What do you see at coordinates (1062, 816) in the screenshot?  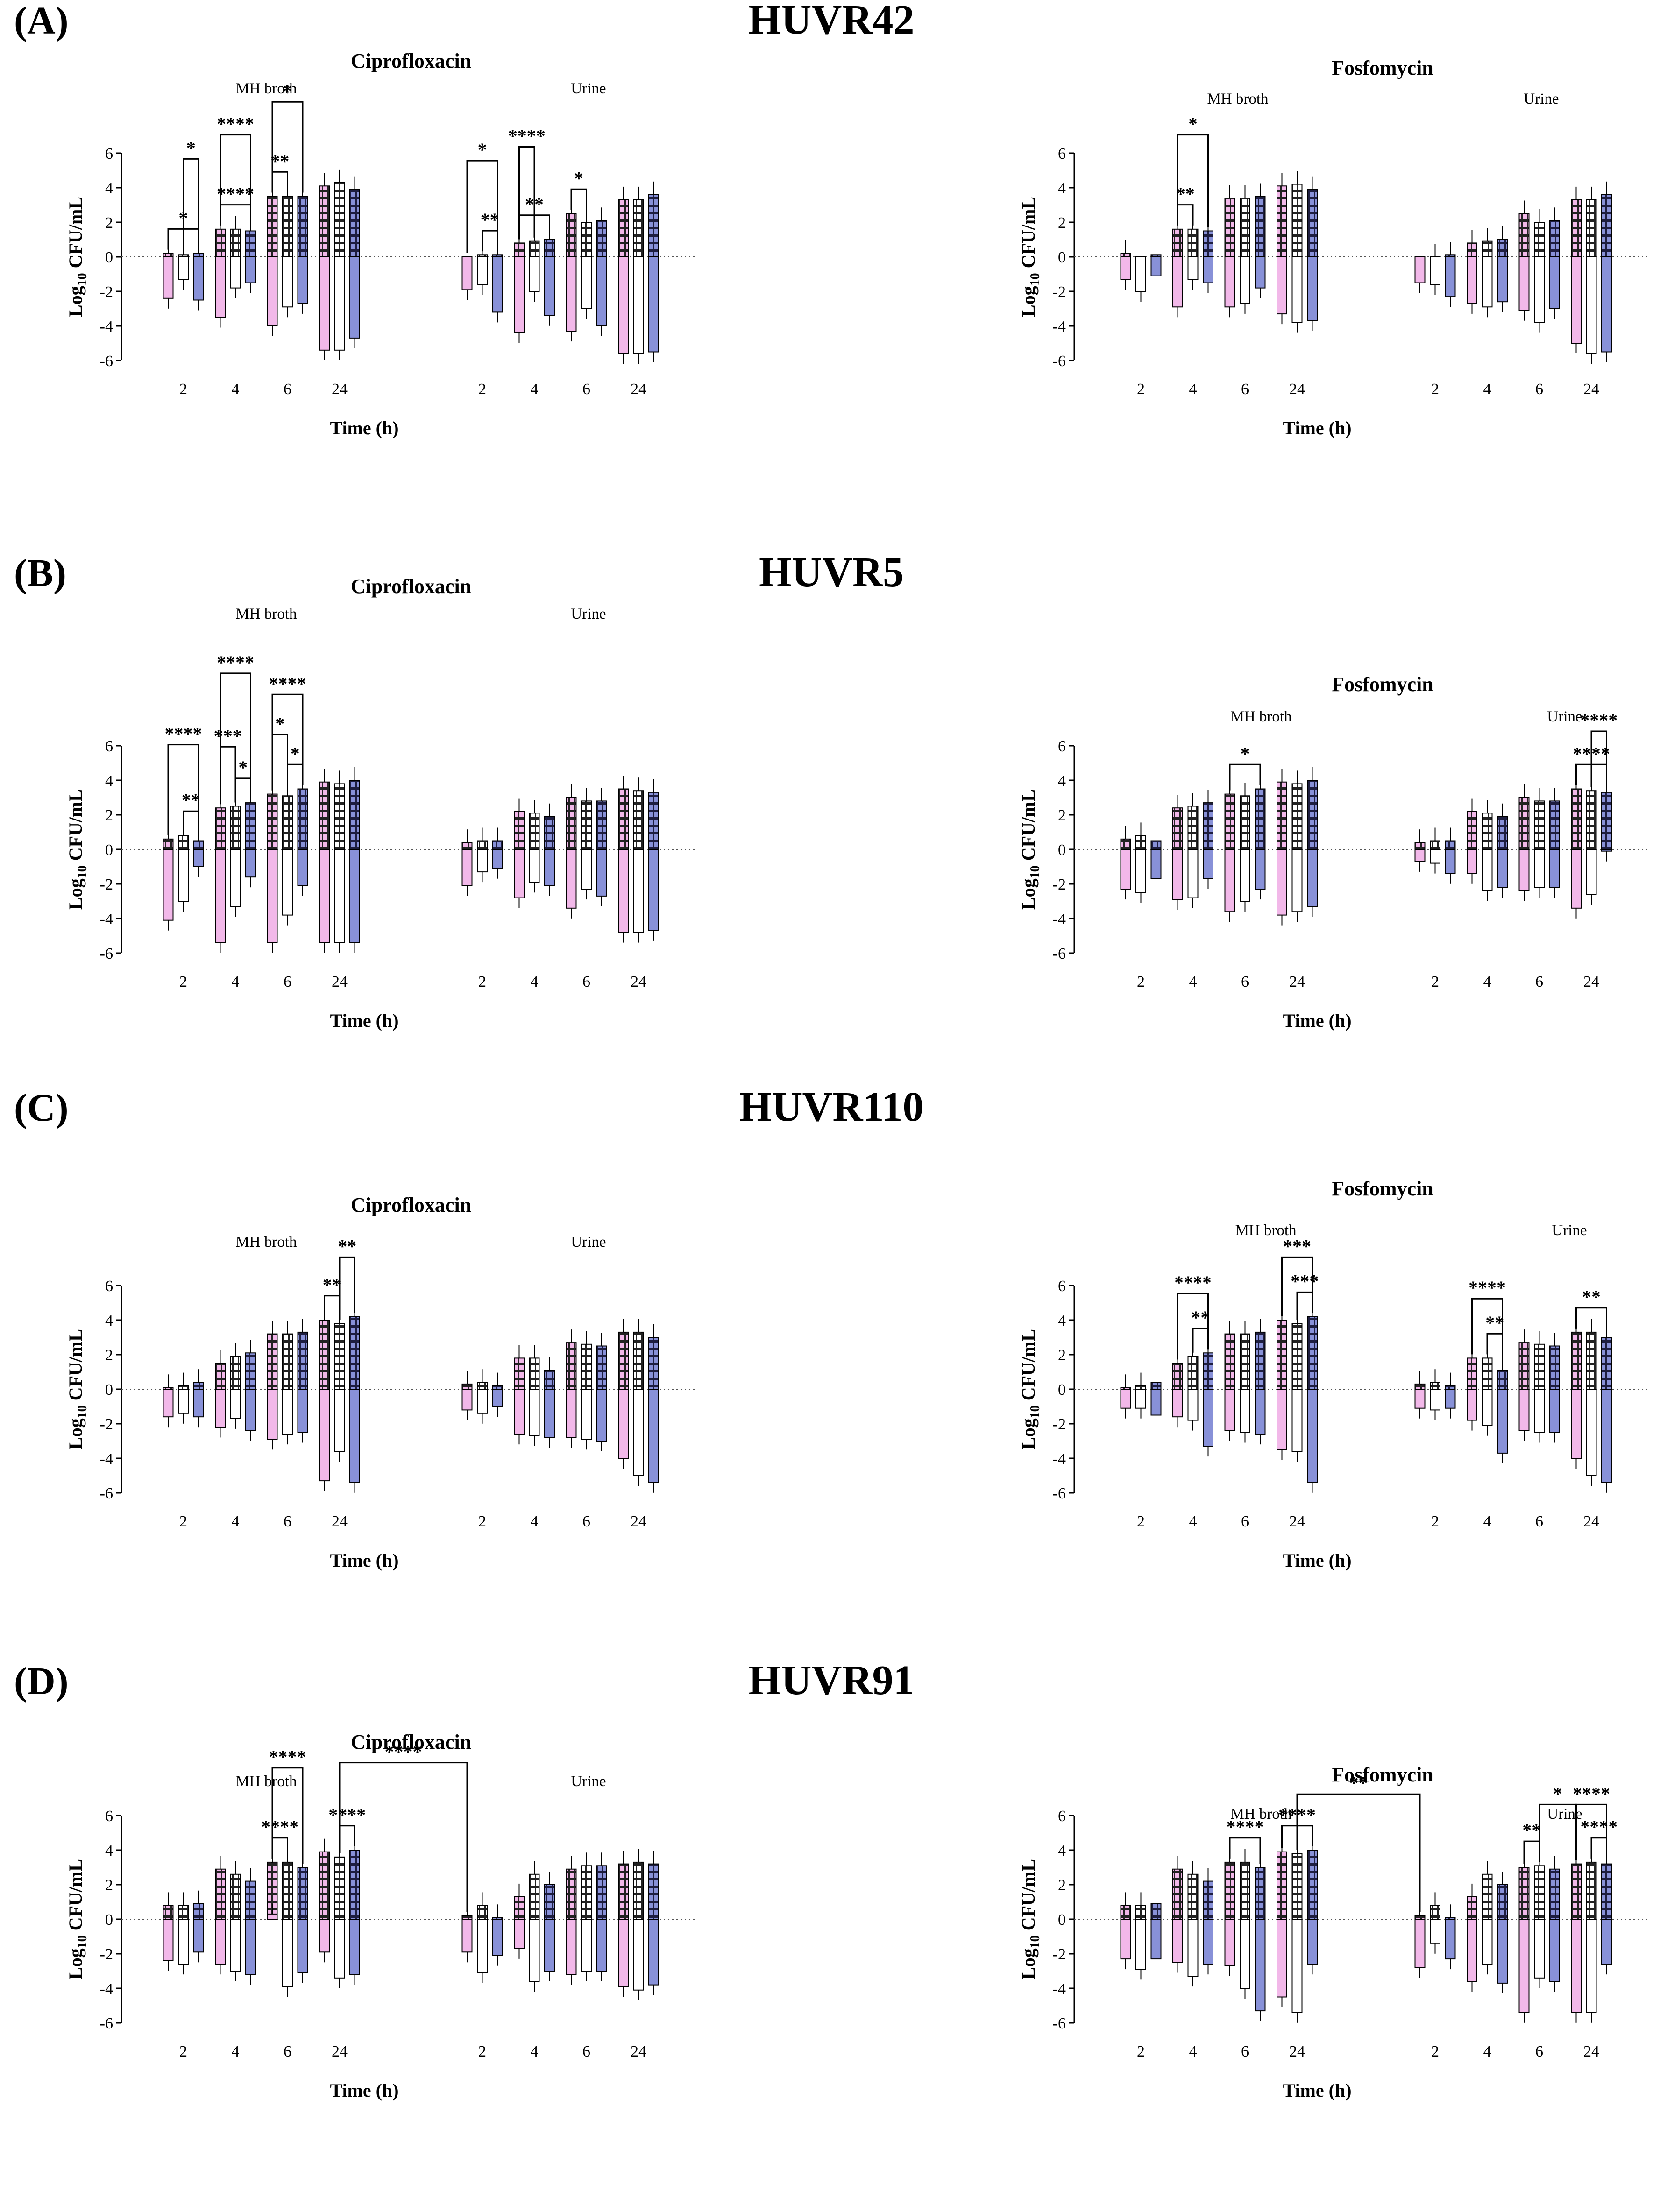 I see `y-tick-label: 2` at bounding box center [1062, 816].